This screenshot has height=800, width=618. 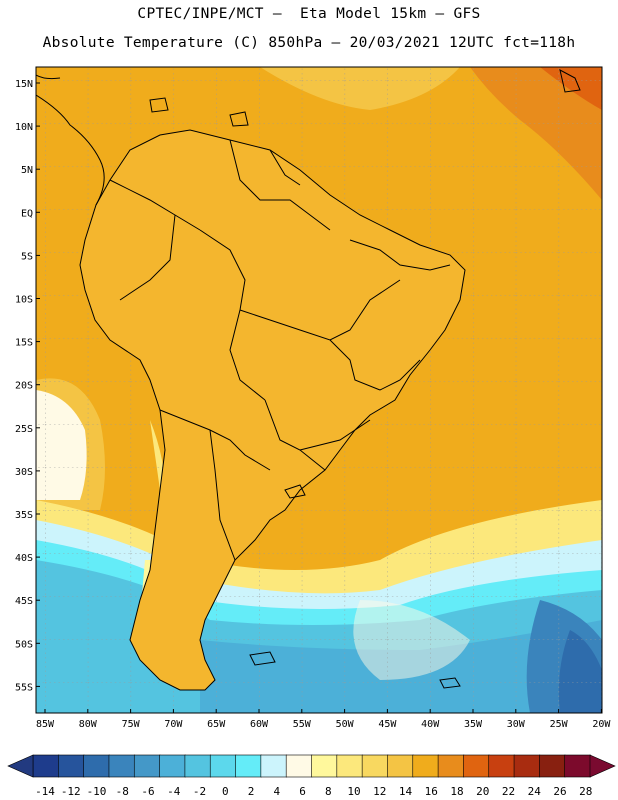 I want to click on colorbar-label: -10, so click(x=97, y=791).